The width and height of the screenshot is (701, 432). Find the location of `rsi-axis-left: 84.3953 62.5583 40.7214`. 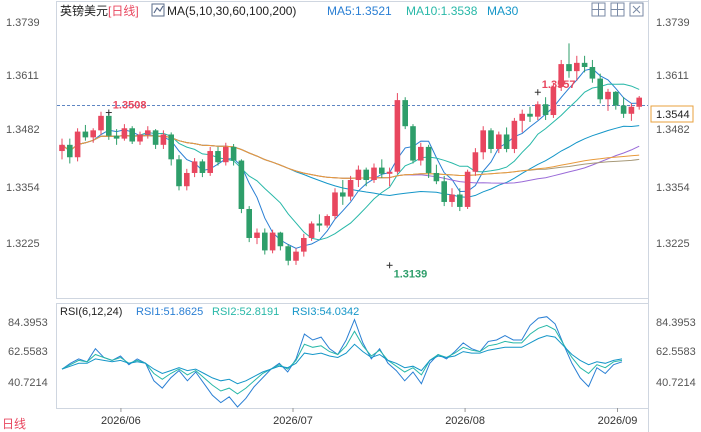

rsi-axis-left: 84.3953 62.5583 40.7214 is located at coordinates (28, 353).